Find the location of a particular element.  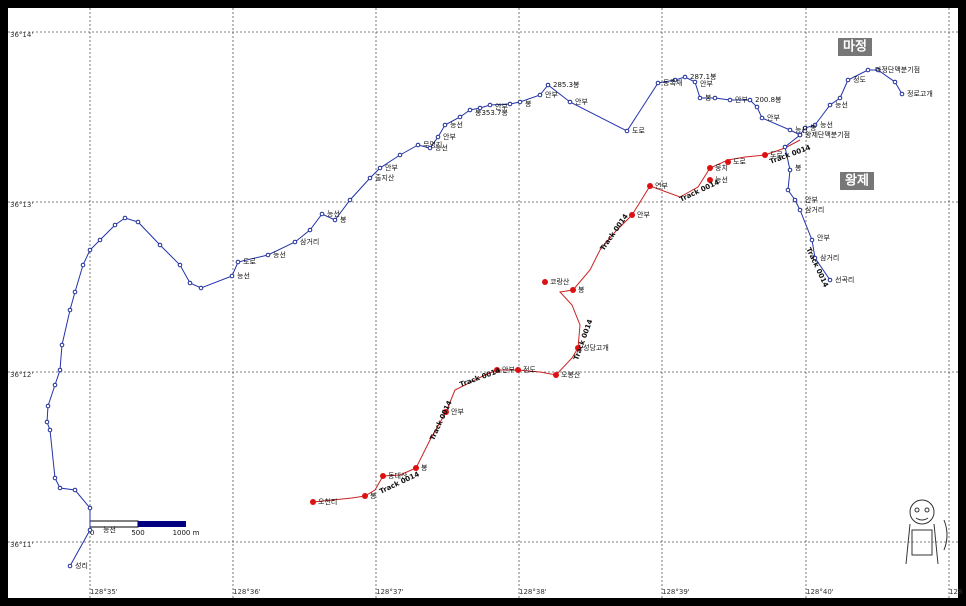

mascot is located at coordinates (926, 532).